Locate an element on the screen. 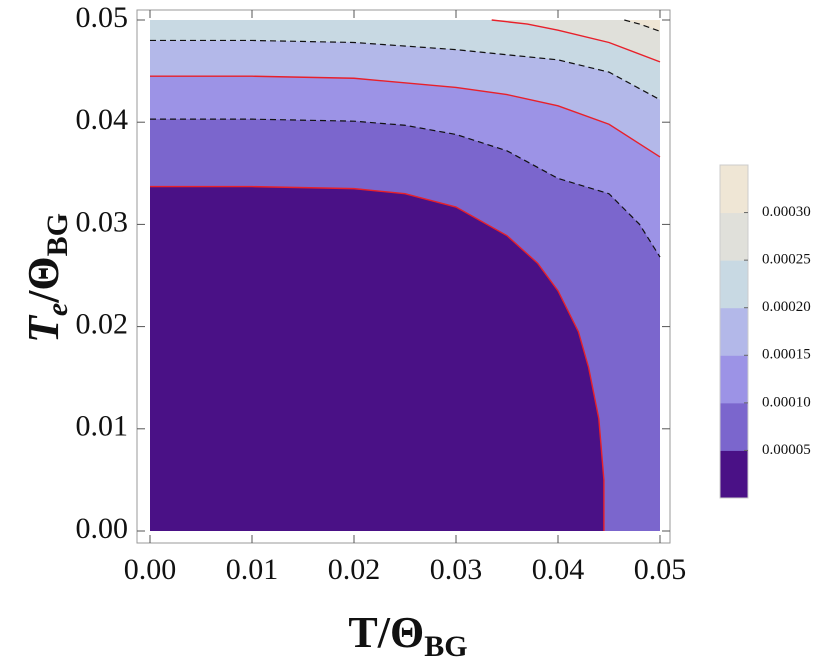 Image resolution: width=830 pixels, height=670 pixels. colorbar-tick-label: 0.00010 is located at coordinates (786, 402).